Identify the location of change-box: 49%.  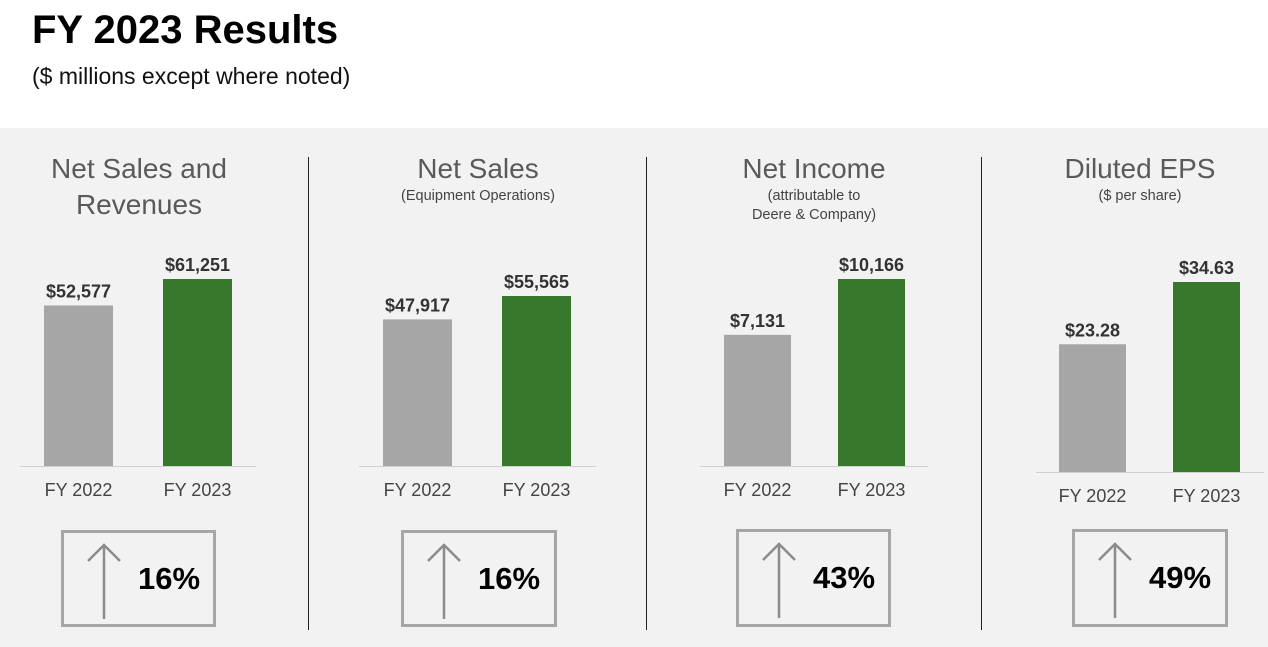
(1150, 578).